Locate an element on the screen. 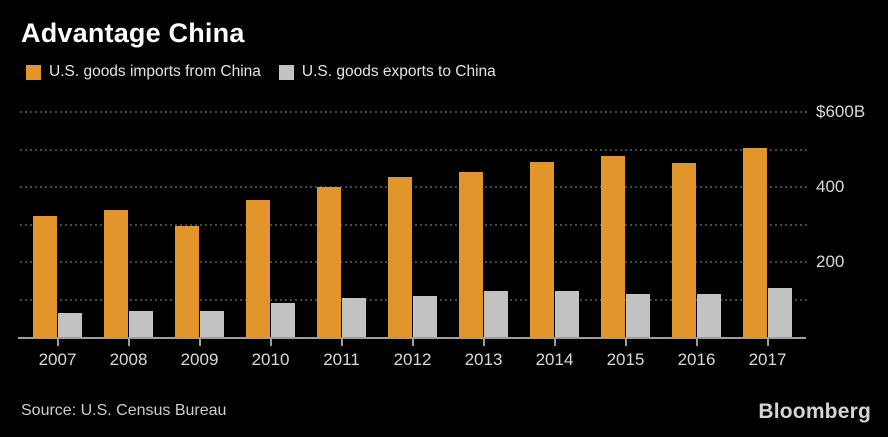 The image size is (888, 437). x-axis-tick-2017 is located at coordinates (767, 342).